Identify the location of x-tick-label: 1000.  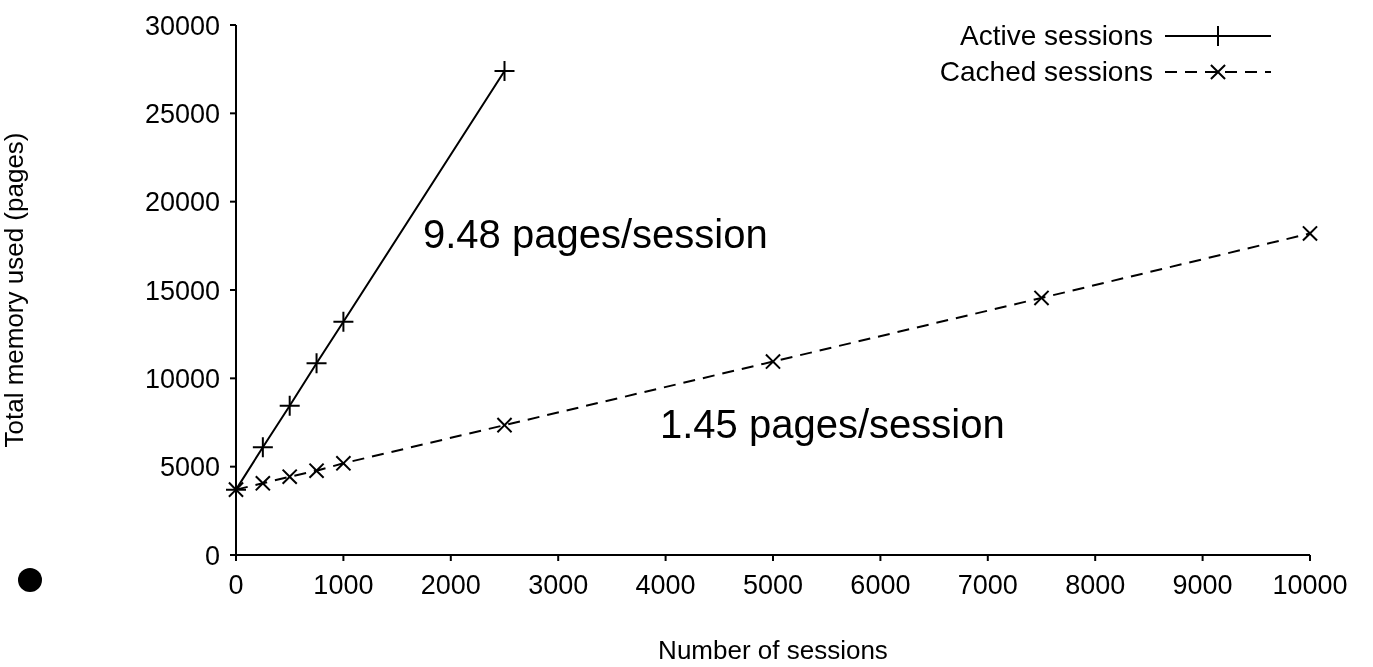
(343, 585).